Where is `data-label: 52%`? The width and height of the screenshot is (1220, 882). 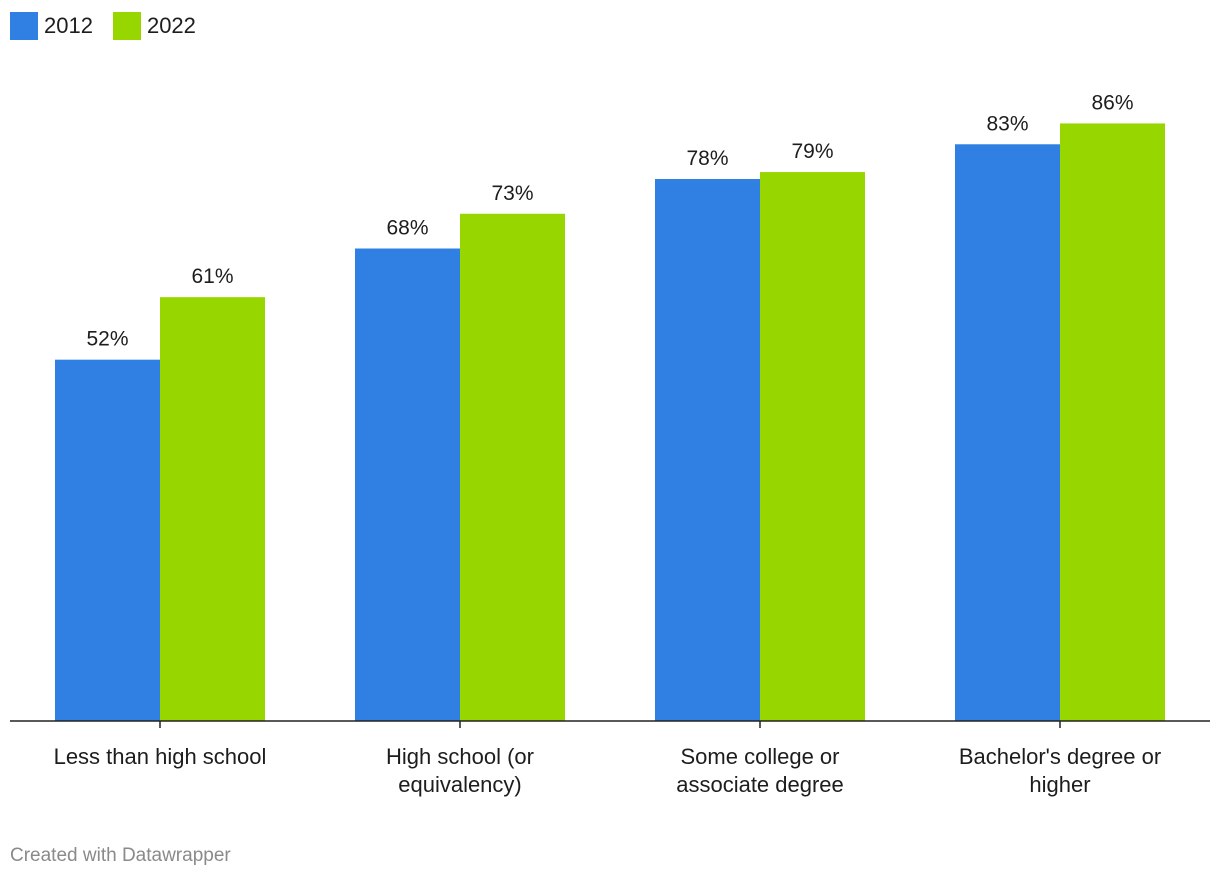
data-label: 52% is located at coordinates (107, 339).